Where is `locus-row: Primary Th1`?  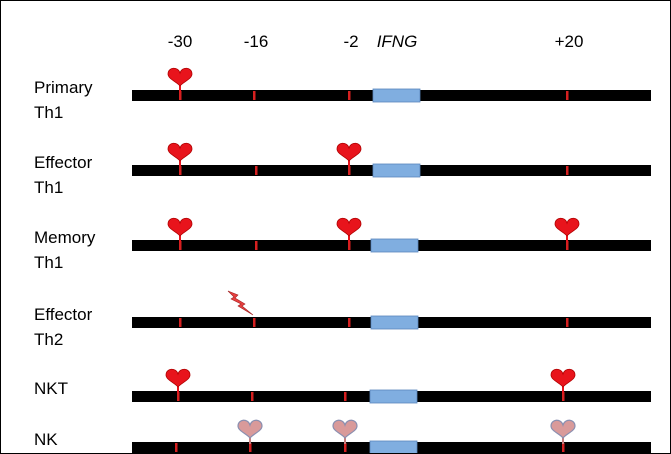
locus-row: Primary Th1 is located at coordinates (342, 94).